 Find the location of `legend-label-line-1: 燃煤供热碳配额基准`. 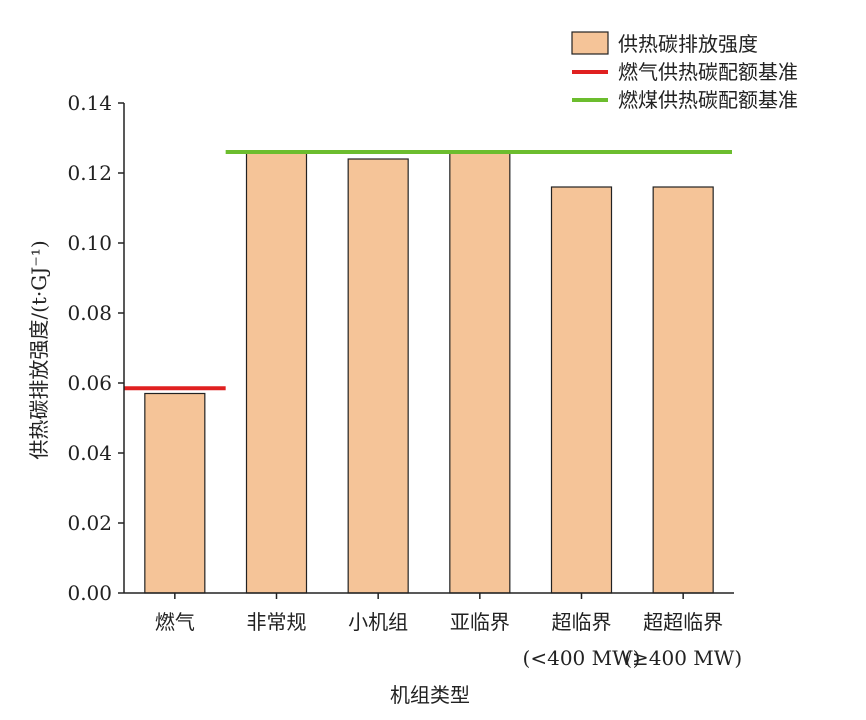

legend-label-line-1: 燃煤供热碳配额基准 is located at coordinates (708, 100).